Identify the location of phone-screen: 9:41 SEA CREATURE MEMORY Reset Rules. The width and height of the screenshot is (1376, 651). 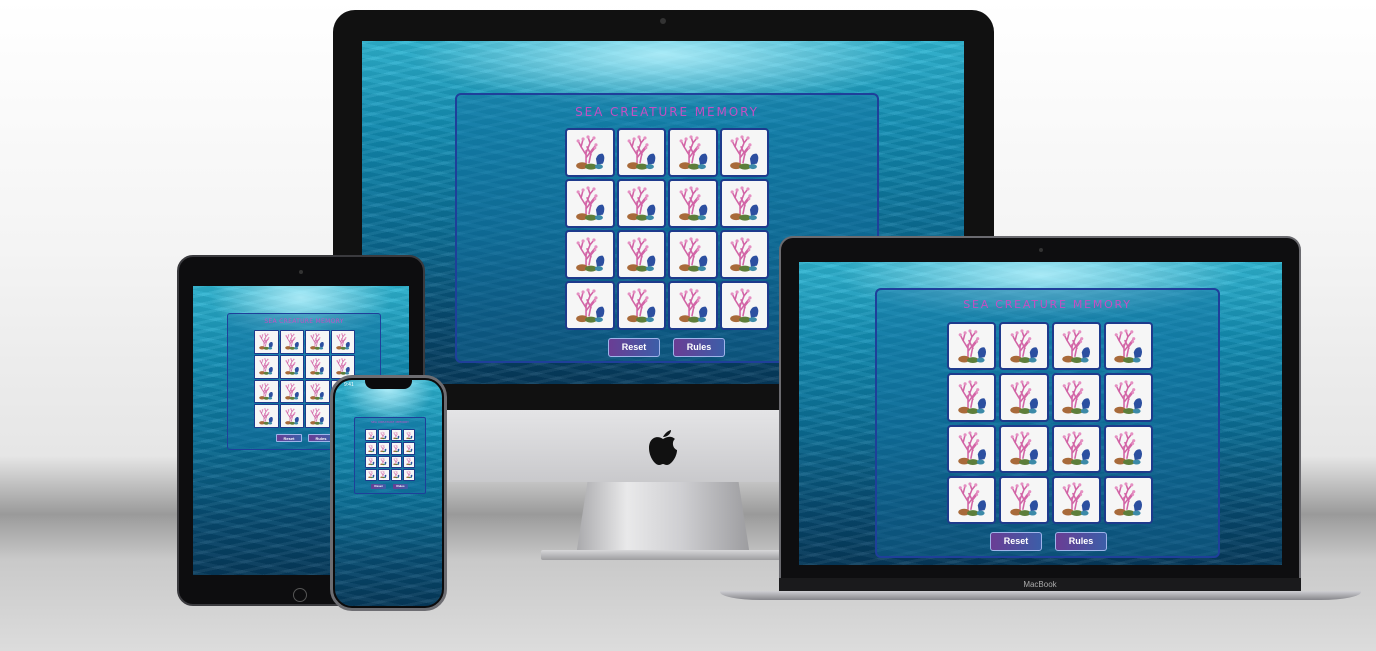
(388, 493).